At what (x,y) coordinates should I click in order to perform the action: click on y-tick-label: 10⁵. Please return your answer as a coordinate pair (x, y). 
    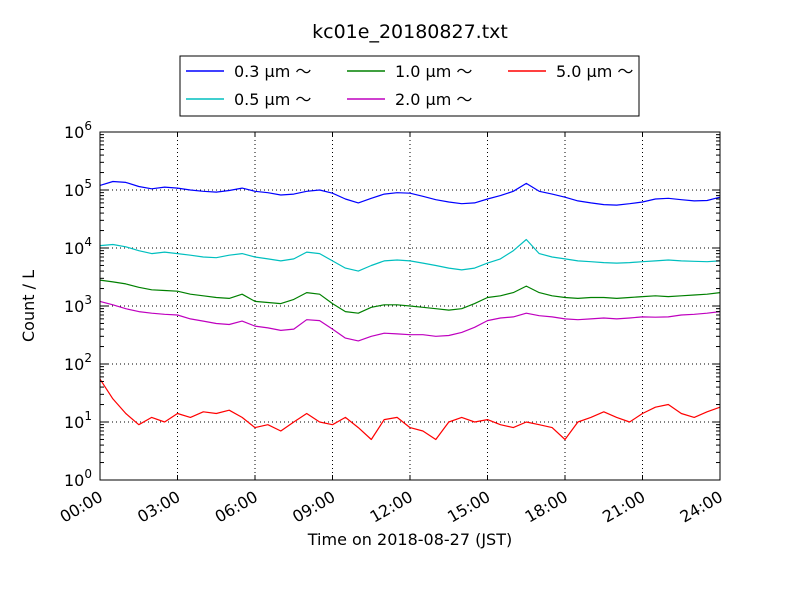
    Looking at the image, I should click on (78, 188).